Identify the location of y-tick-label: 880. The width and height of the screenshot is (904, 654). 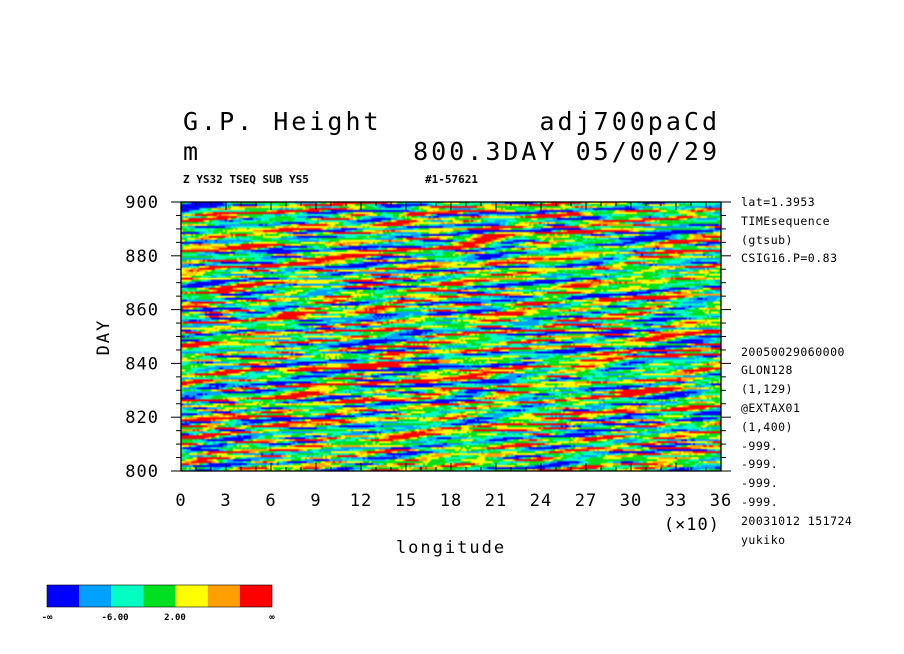
(142, 257).